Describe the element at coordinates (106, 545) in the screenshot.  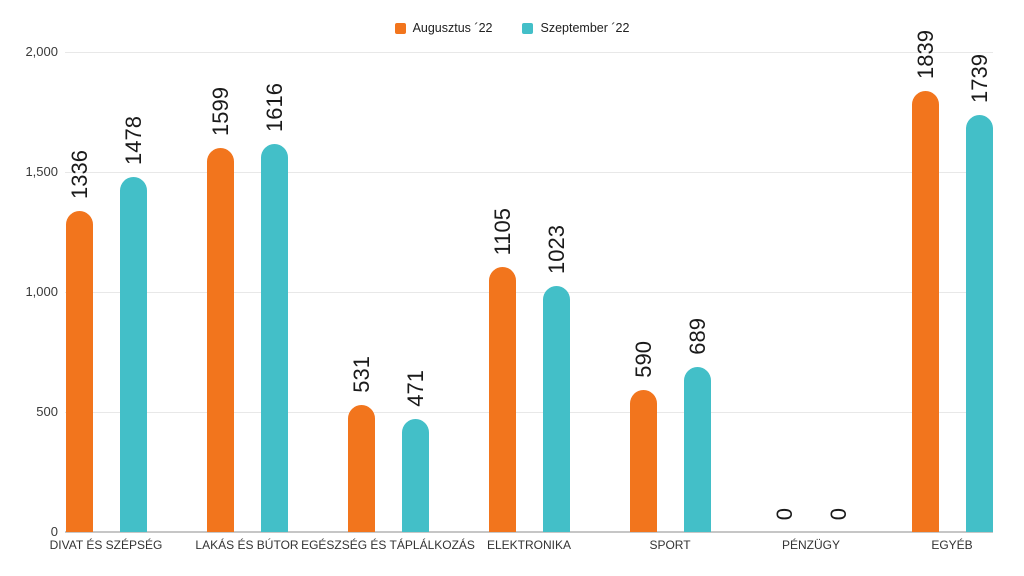
I see `x-axis-category-label: DIVAT ÉS SZÉPSÉG` at that location.